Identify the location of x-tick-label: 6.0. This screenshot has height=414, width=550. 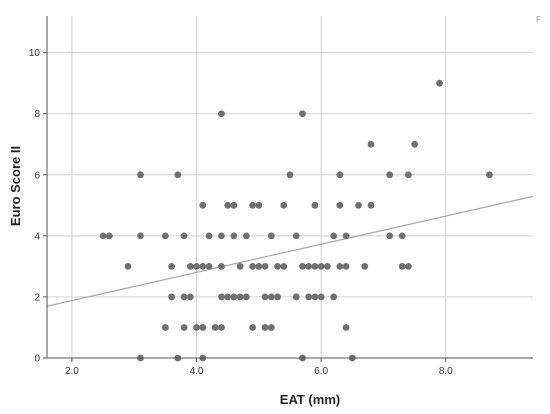
(321, 371).